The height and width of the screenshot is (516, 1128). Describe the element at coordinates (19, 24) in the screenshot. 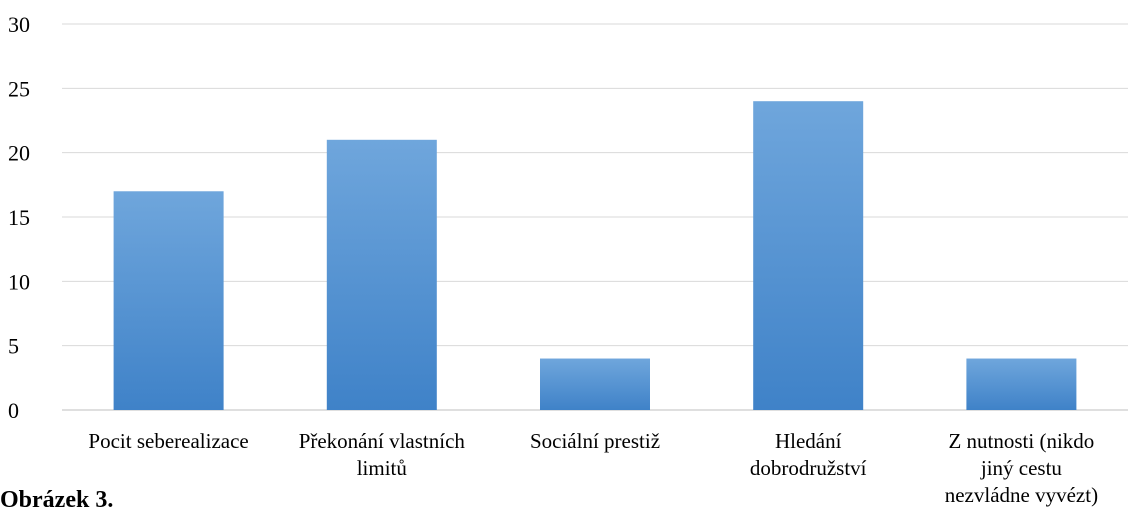

I see `y-tick-label: 30` at that location.